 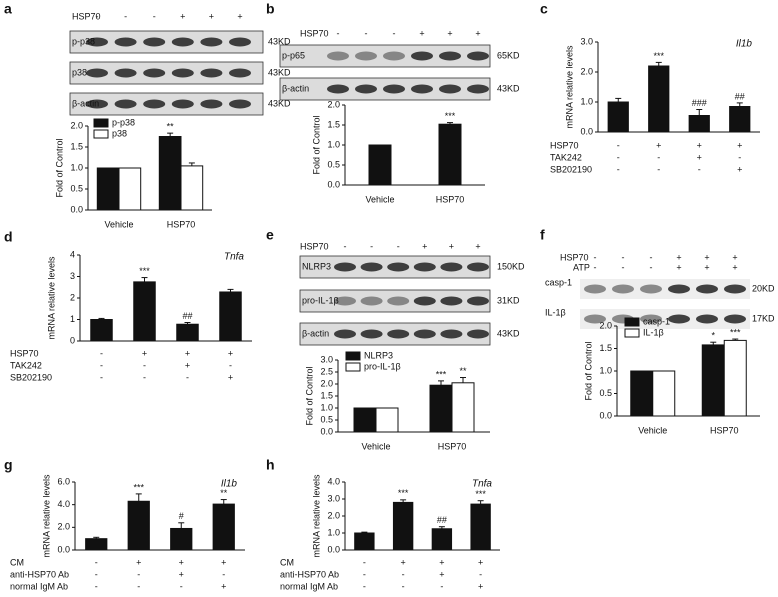 I want to click on y-axis-label: mRNA relative levels, so click(x=46, y=516).